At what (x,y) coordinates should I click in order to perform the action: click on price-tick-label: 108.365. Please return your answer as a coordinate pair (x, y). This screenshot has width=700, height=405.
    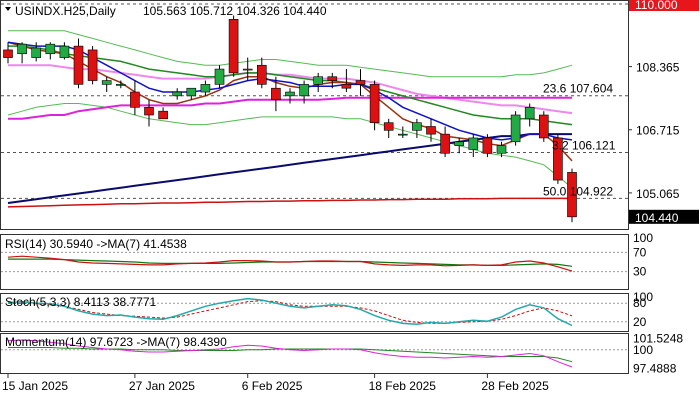
    Looking at the image, I should click on (658, 68).